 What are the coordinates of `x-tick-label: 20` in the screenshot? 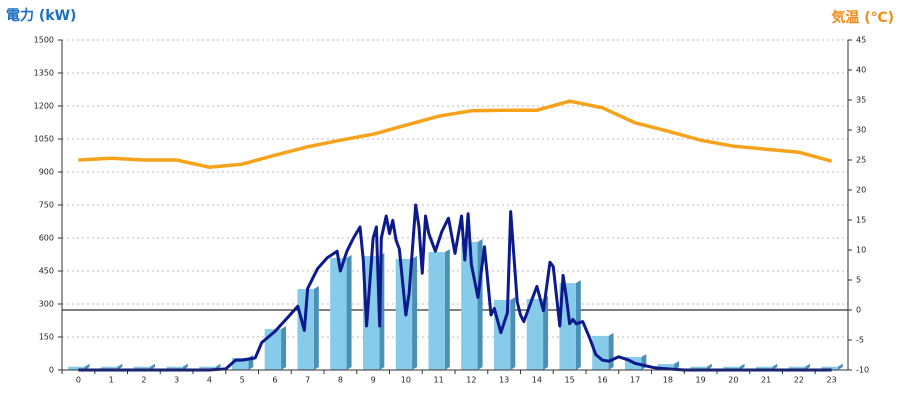 It's located at (733, 380).